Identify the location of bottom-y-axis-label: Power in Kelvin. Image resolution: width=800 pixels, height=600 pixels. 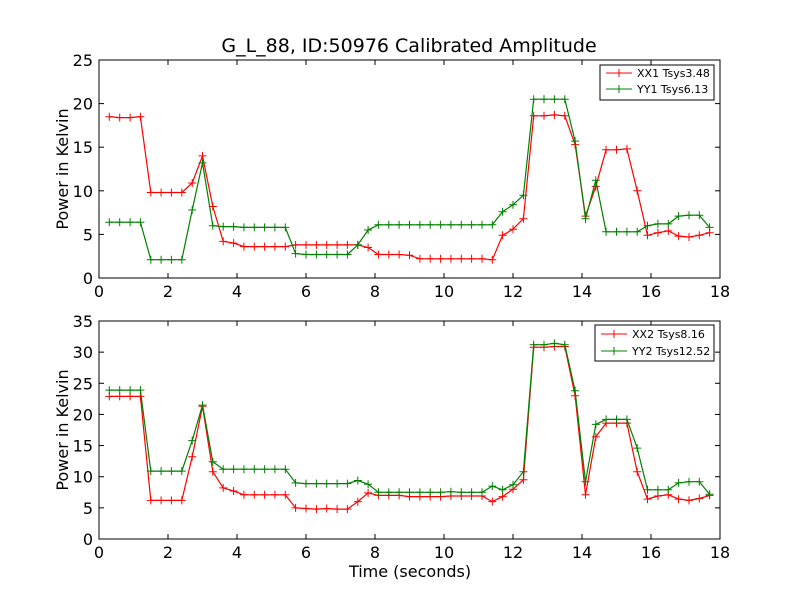
(62, 429).